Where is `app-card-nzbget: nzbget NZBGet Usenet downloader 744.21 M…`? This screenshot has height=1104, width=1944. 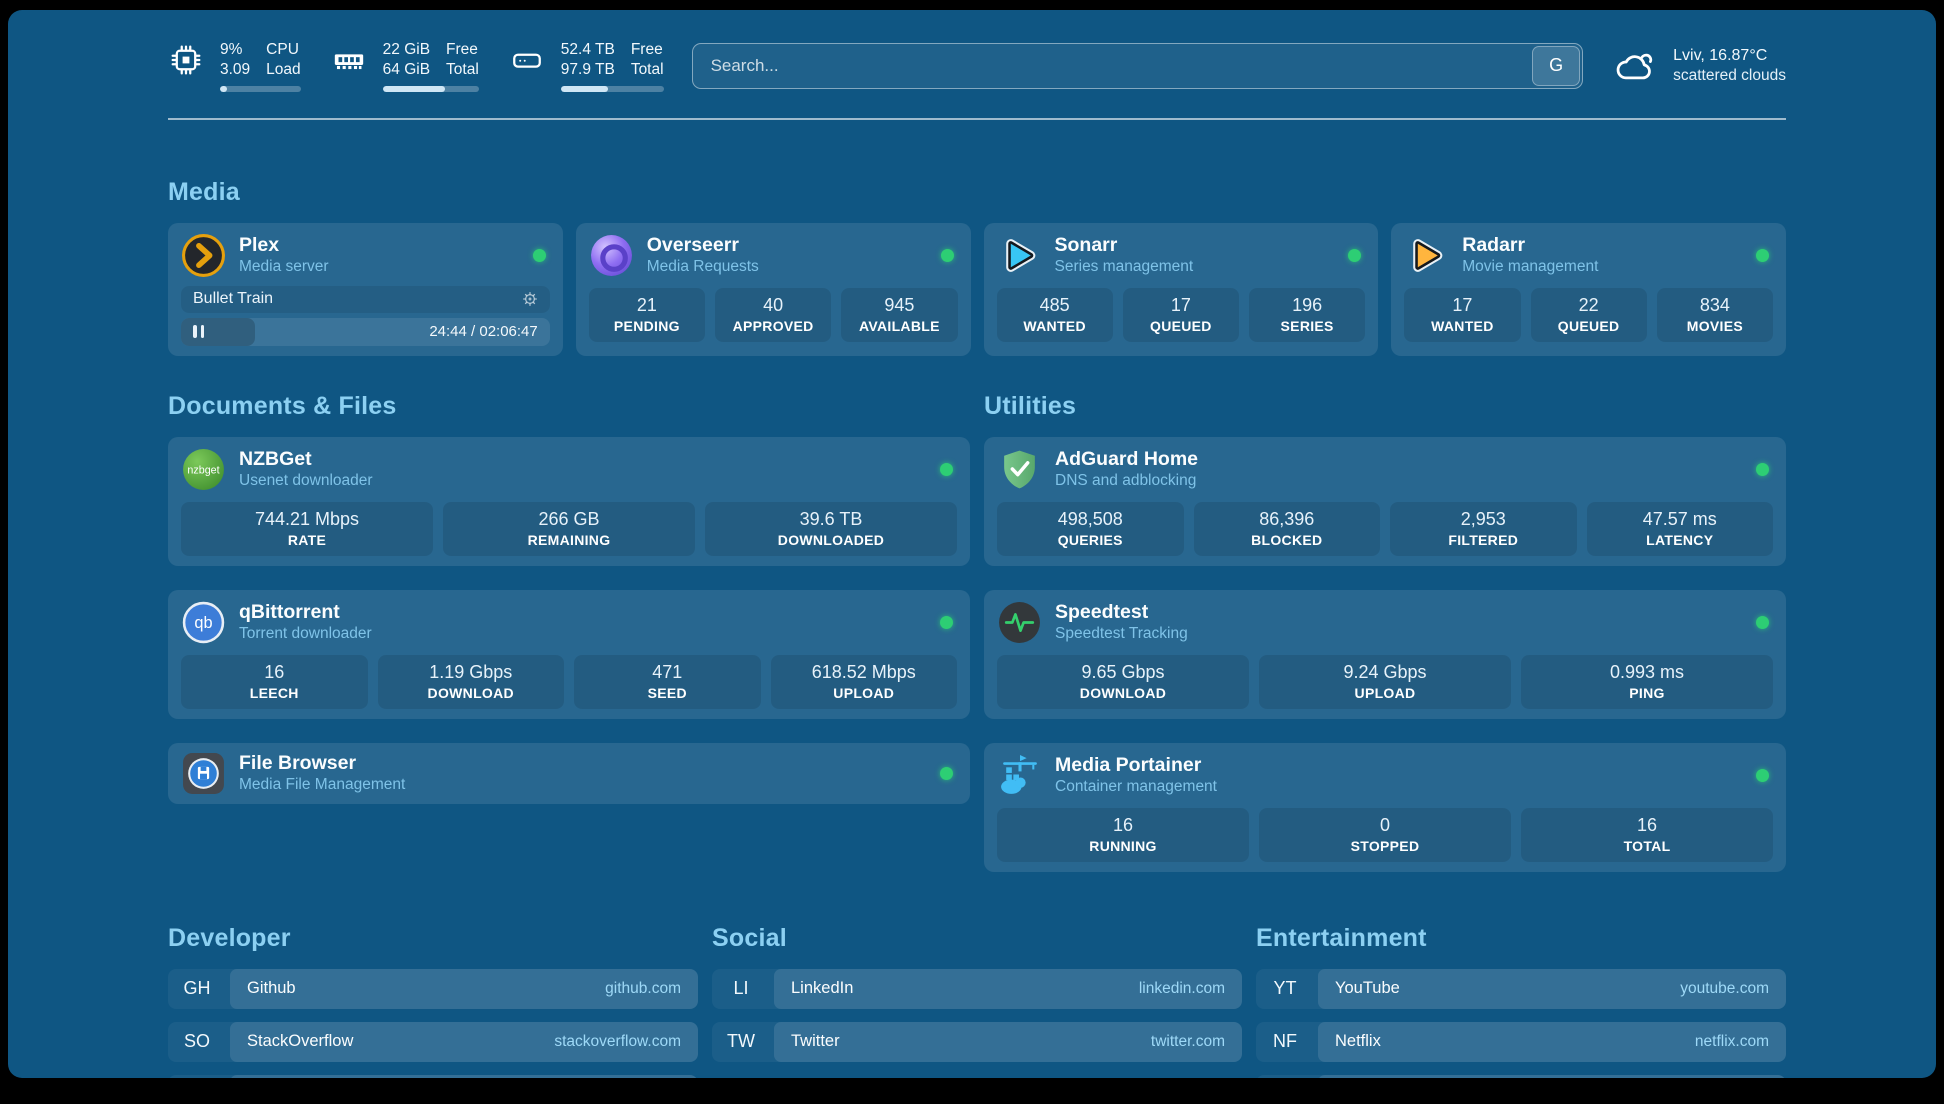 app-card-nzbget: nzbget NZBGet Usenet downloader 744.21 M… is located at coordinates (569, 501).